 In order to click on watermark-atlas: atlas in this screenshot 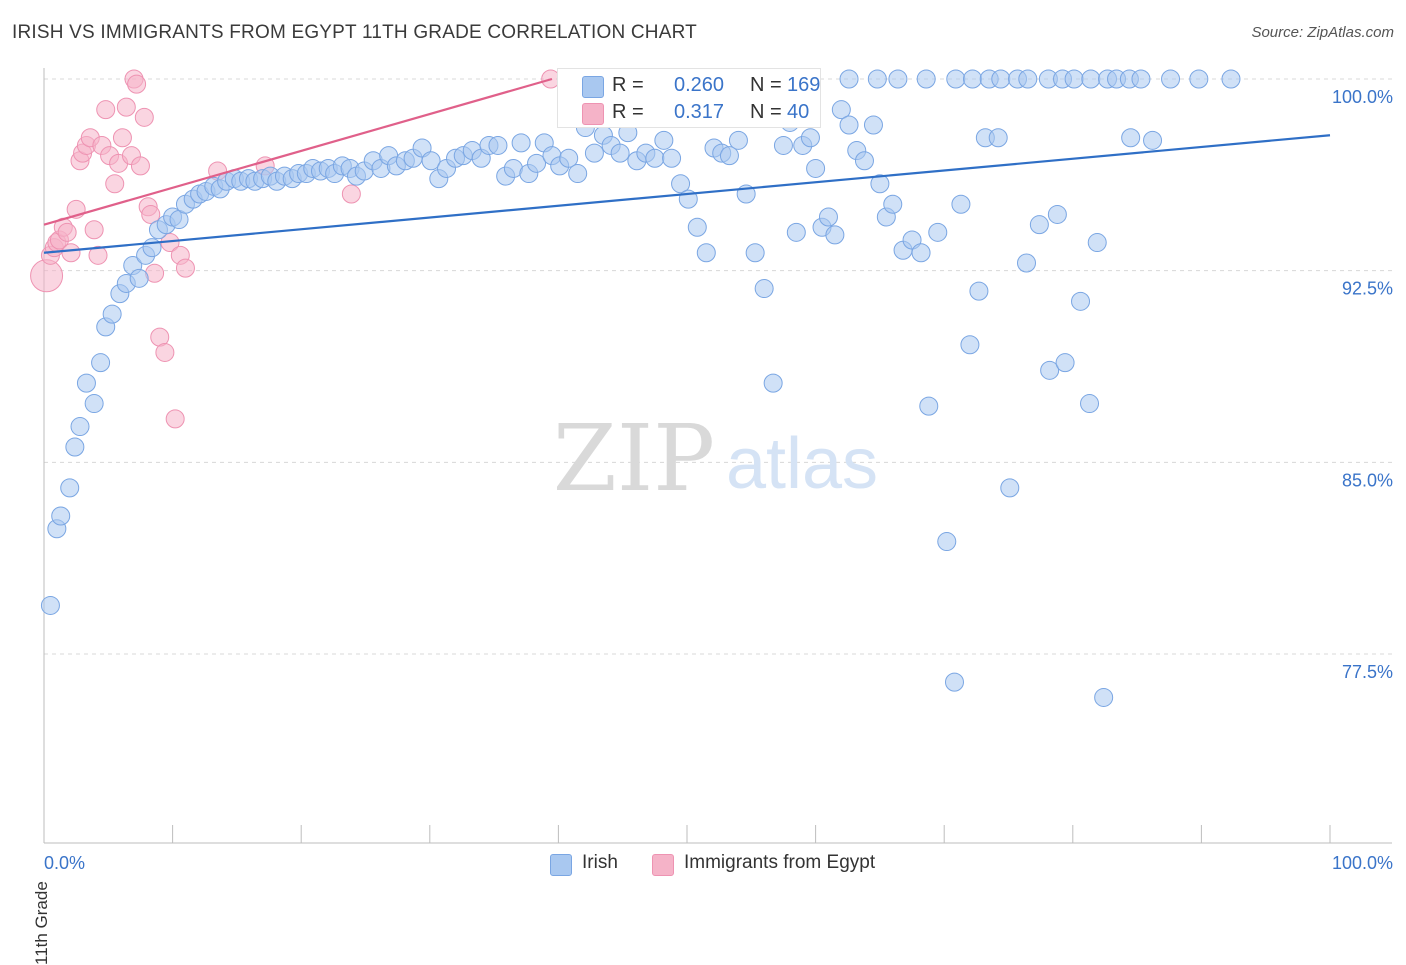, I will do `click(802, 464)`.